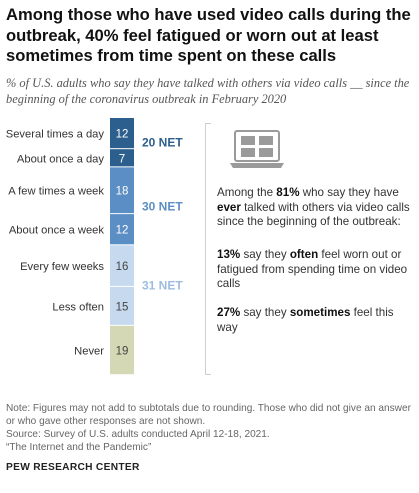 The image size is (419, 493). I want to click on net-label: 30 NET, so click(162, 206).